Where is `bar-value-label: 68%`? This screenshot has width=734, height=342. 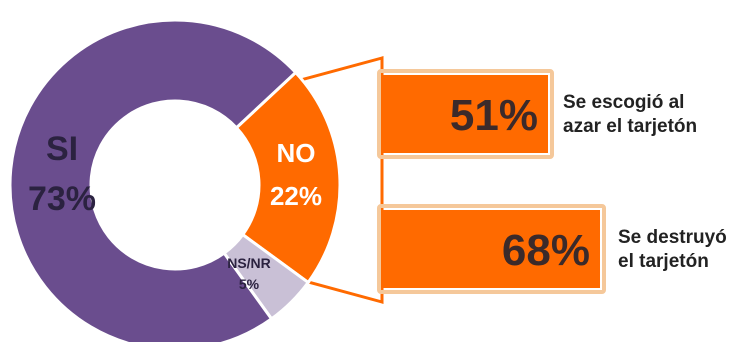 bar-value-label: 68% is located at coordinates (546, 250).